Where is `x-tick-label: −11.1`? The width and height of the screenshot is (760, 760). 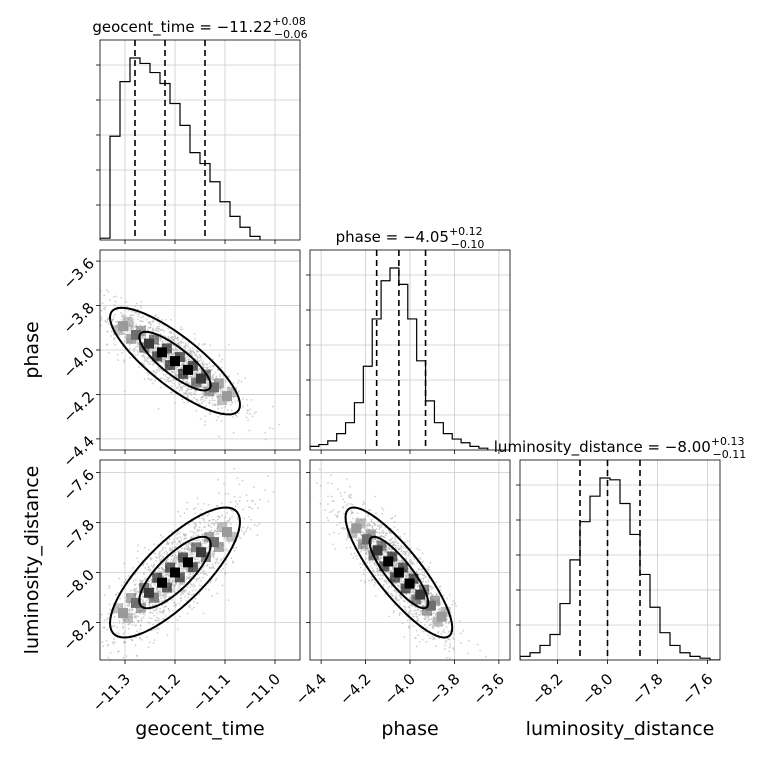
x-tick-label: −11.1 is located at coordinates (211, 692).